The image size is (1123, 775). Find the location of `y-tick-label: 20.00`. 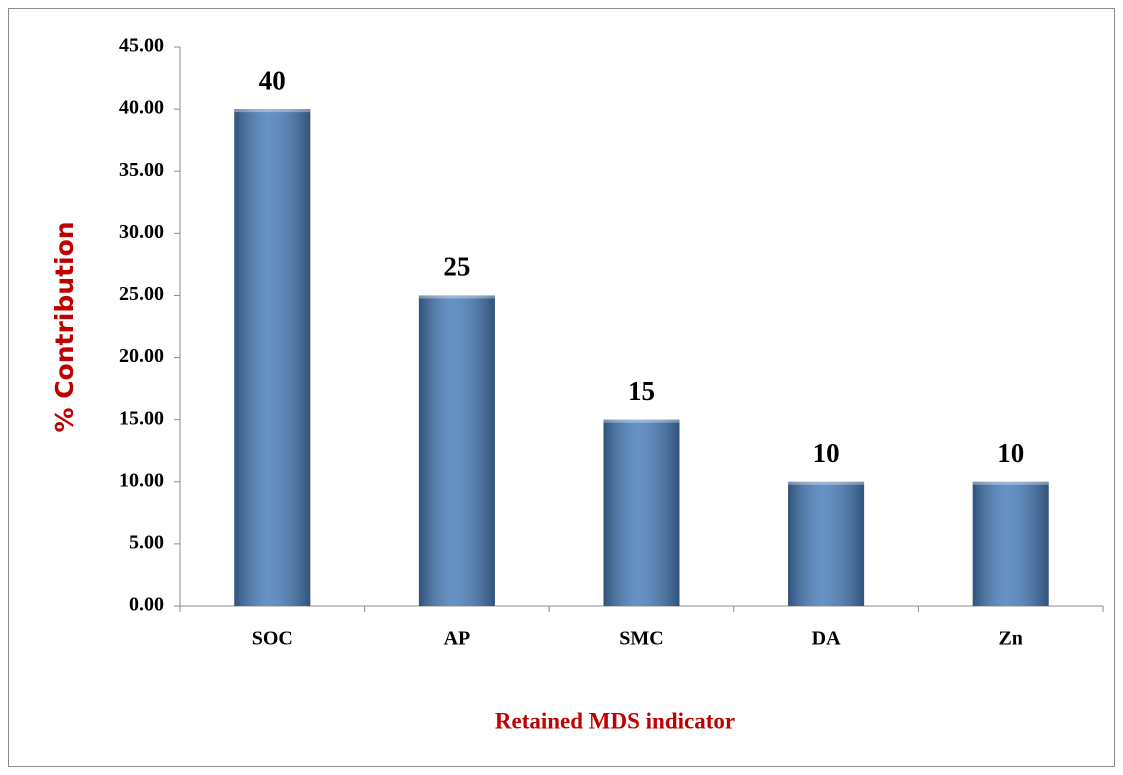

y-tick-label: 20.00 is located at coordinates (141, 356).